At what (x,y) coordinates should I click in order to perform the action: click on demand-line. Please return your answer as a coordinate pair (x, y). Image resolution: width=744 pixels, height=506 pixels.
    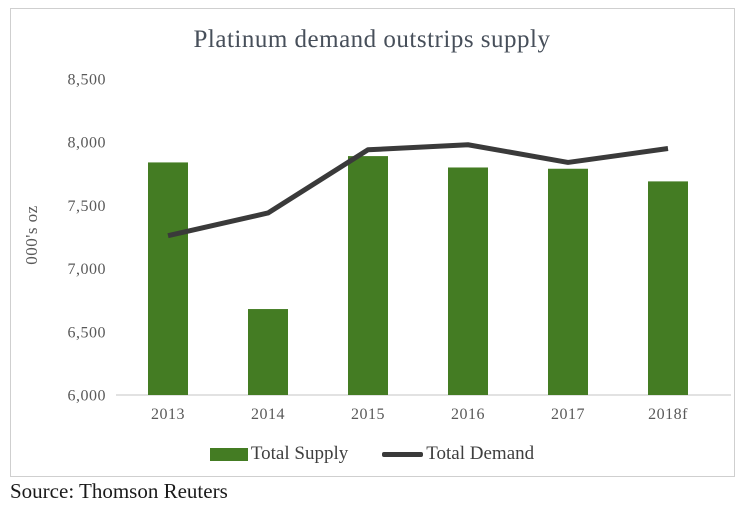
    Looking at the image, I should click on (418, 190).